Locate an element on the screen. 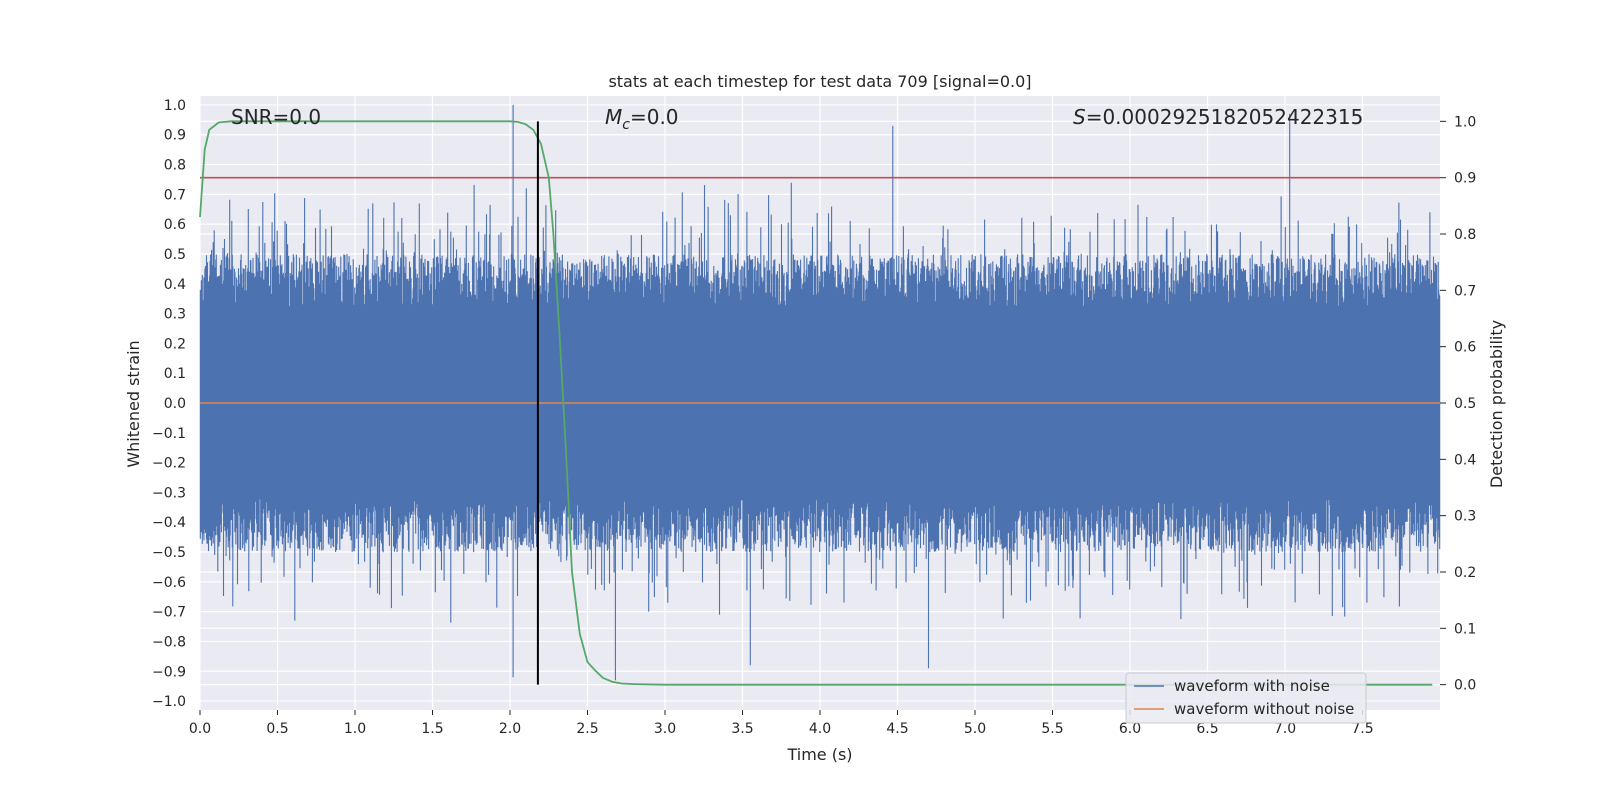 The height and width of the screenshot is (800, 1600). y-left-tick-label: −0.3 is located at coordinates (169, 493).